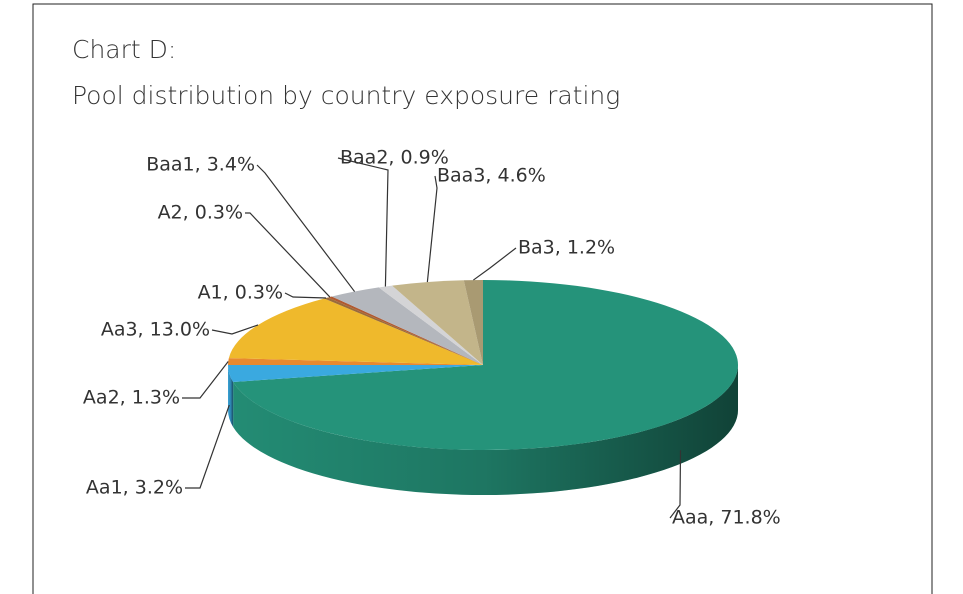 The width and height of the screenshot is (963, 594). What do you see at coordinates (394, 158) in the screenshot?
I see `data-label: Baa2, 0.9%` at bounding box center [394, 158].